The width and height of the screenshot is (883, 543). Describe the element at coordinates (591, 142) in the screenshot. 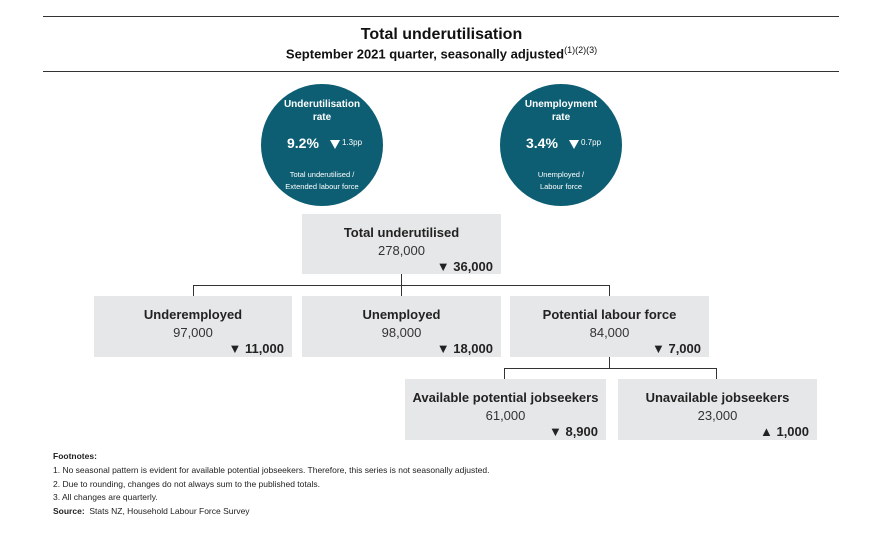

I see `rate-change: 0.7pp` at that location.